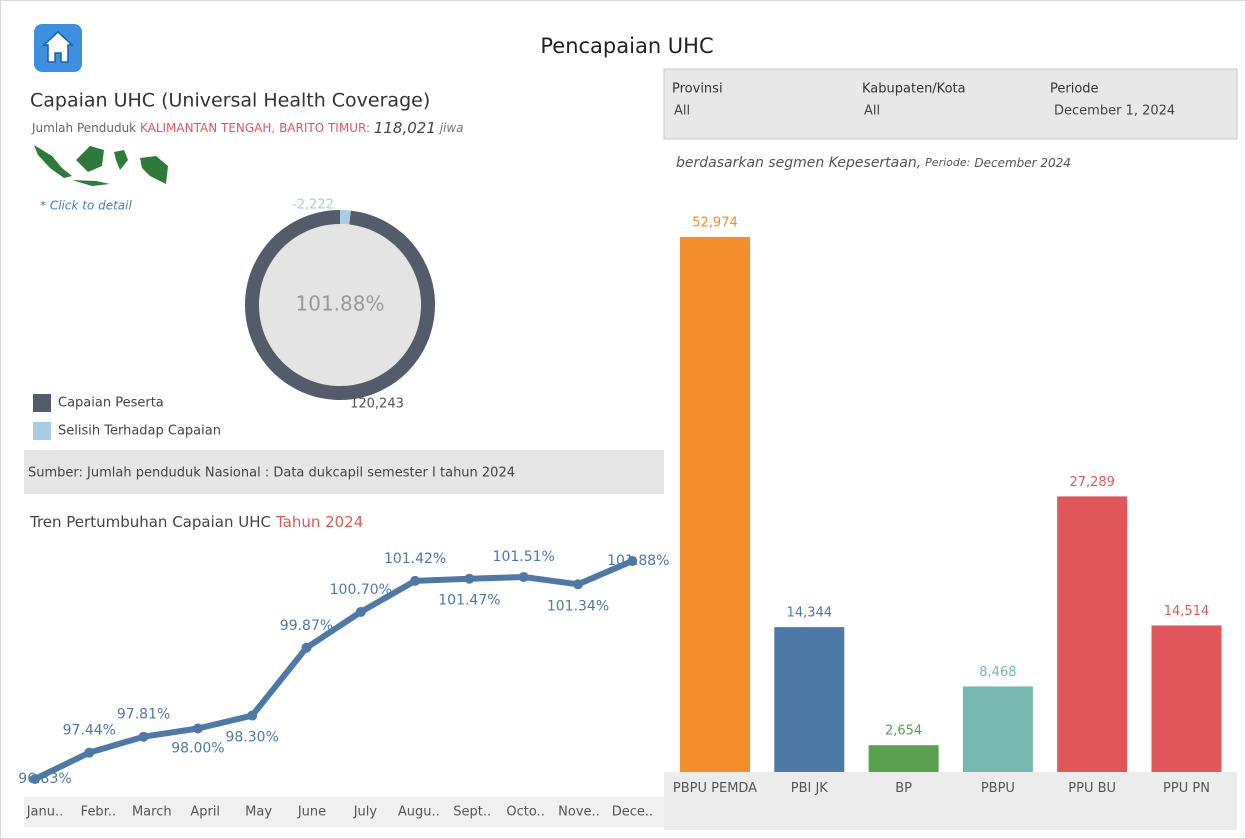  Describe the element at coordinates (319, 522) in the screenshot. I see `line-title-highlight: Tahun 2024` at that location.